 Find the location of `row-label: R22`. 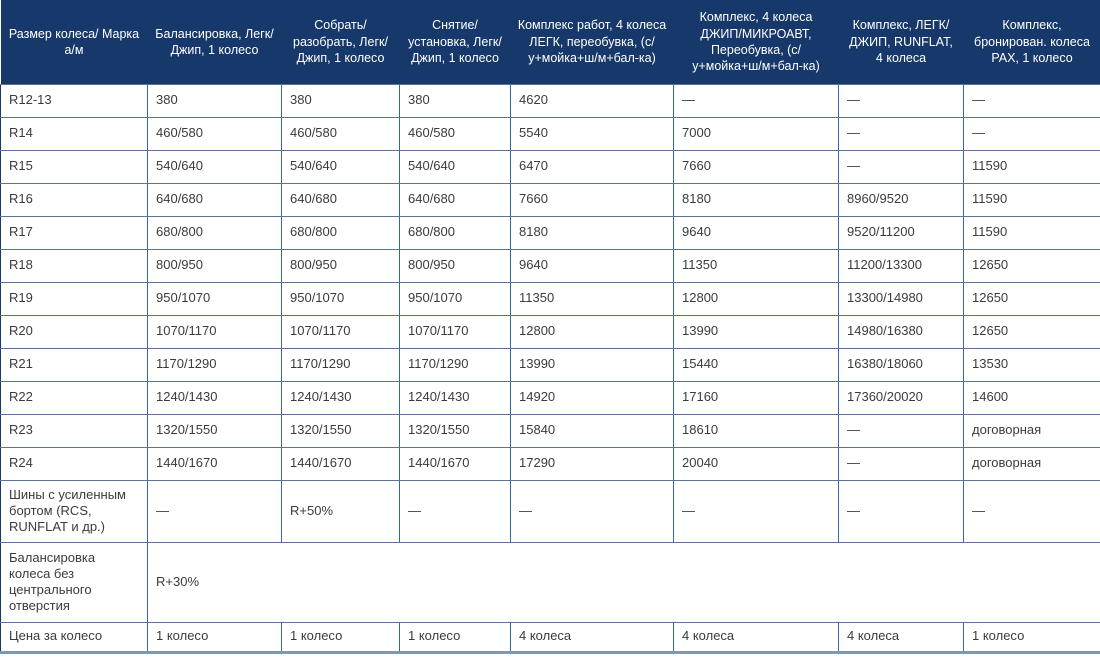

row-label: R22 is located at coordinates (74, 397).